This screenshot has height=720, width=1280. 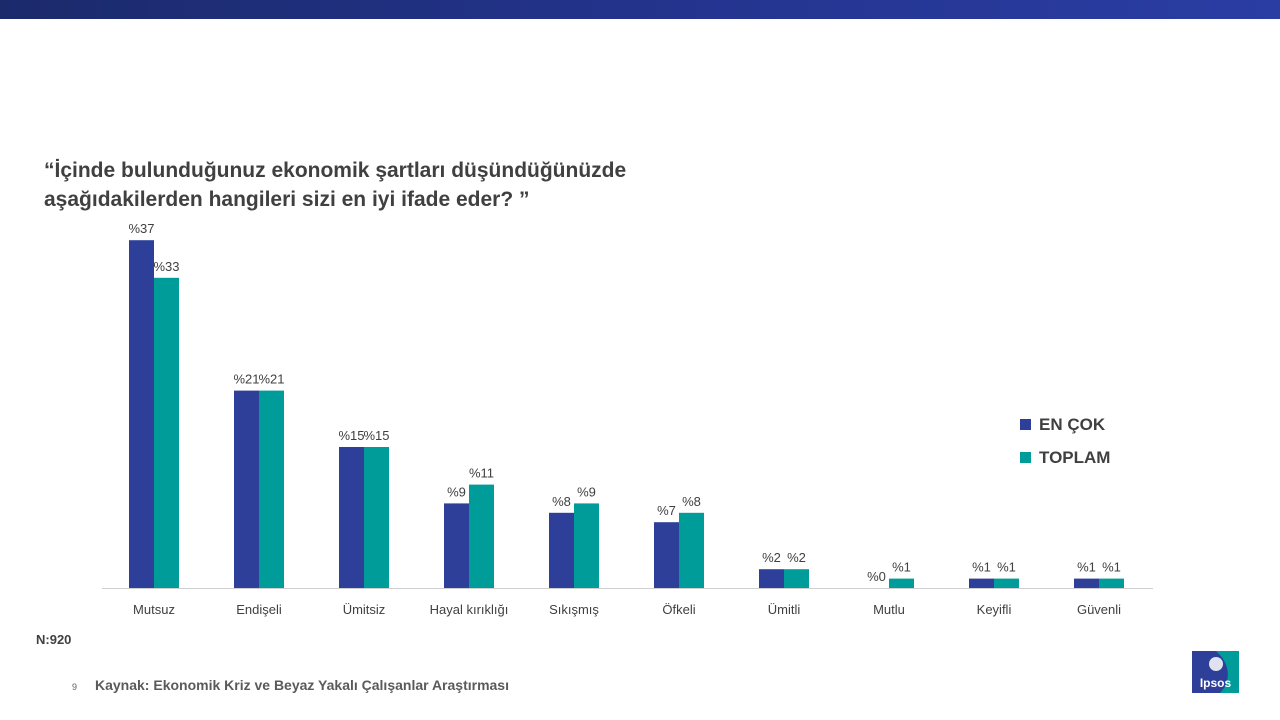 I want to click on legend-item-en-cok: EN ÇOK, so click(x=1065, y=424).